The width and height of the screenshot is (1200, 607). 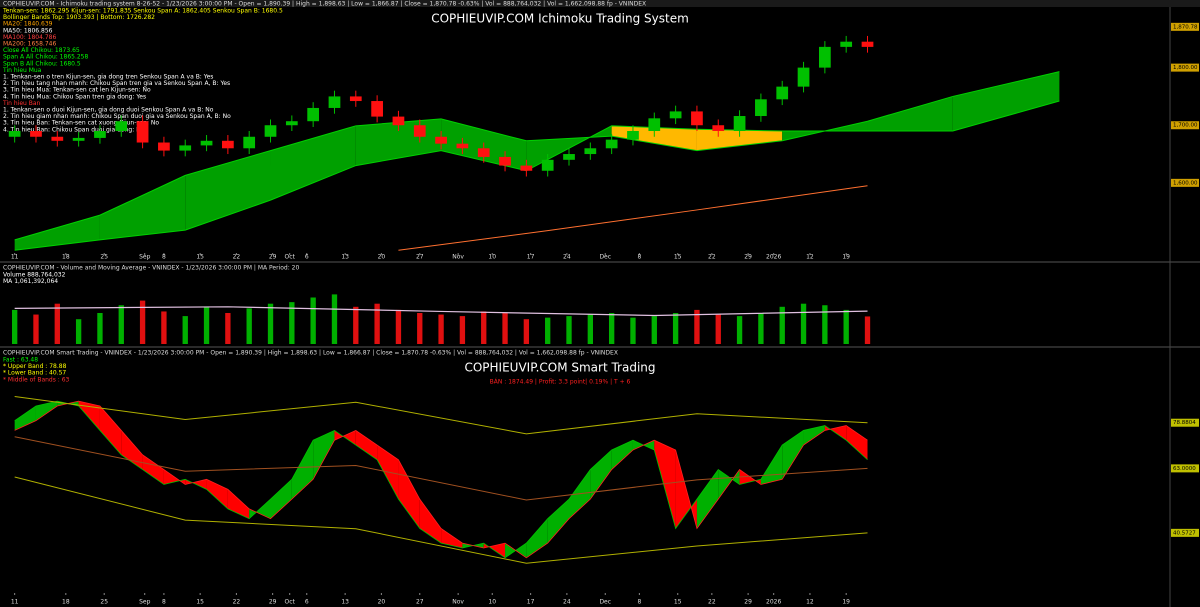 What do you see at coordinates (45, 57) in the screenshot?
I see `legend-line: Span A All Chikou: 1865.258` at bounding box center [45, 57].